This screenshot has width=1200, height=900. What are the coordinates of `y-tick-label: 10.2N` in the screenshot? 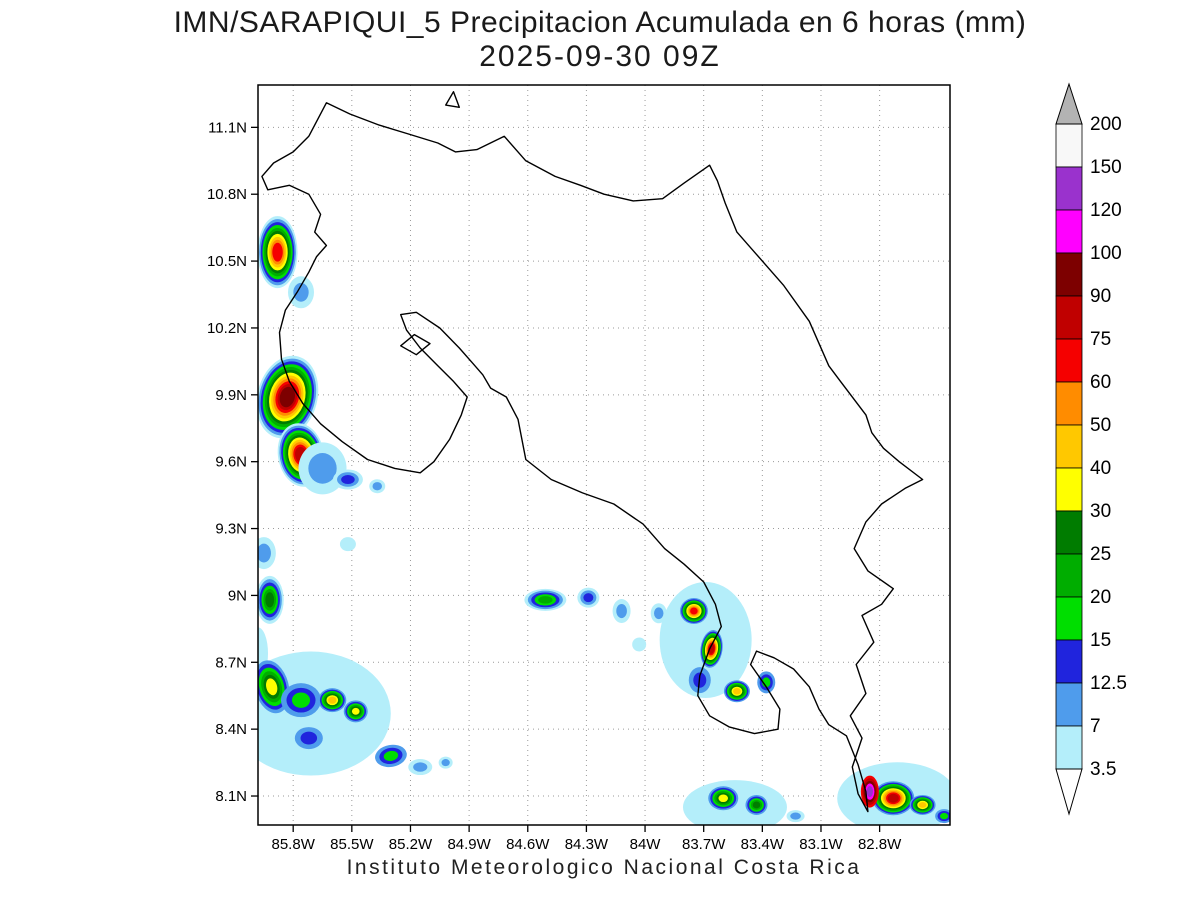 It's located at (227, 328).